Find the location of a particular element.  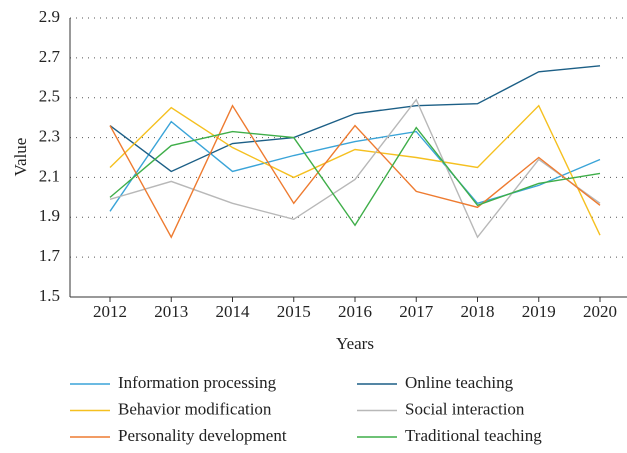

x-tick-label: 2012 is located at coordinates (110, 311).